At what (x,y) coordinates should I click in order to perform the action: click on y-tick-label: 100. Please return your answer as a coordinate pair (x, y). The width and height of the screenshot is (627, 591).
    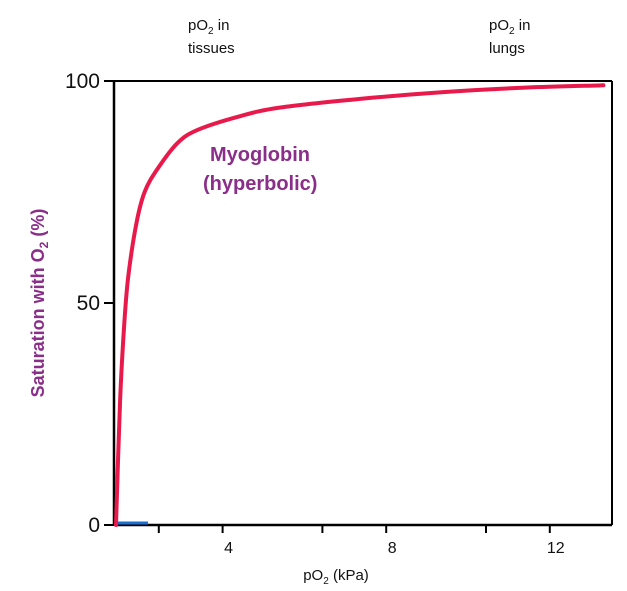
    Looking at the image, I should click on (82, 81).